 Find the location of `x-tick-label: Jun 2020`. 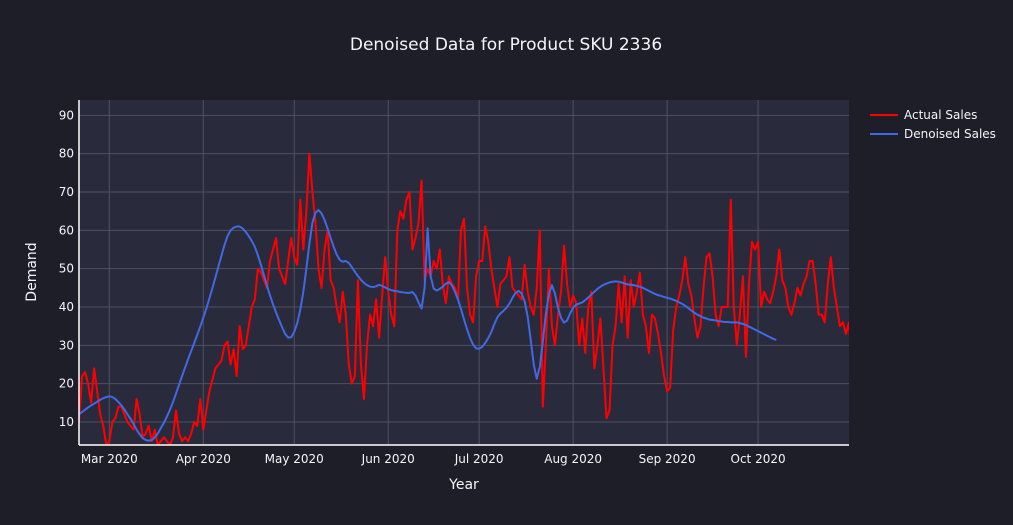

x-tick-label: Jun 2020 is located at coordinates (388, 459).